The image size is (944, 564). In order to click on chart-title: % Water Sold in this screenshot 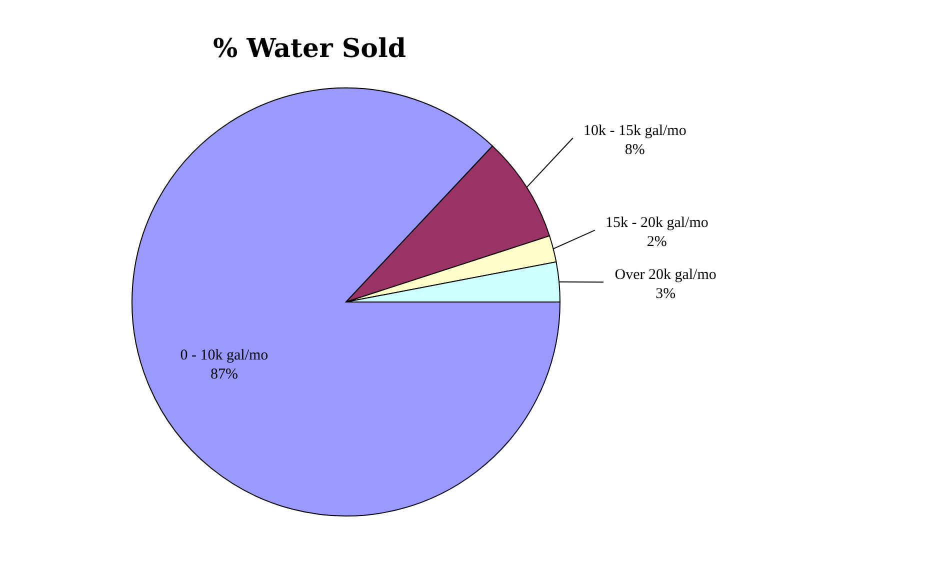, I will do `click(309, 49)`.